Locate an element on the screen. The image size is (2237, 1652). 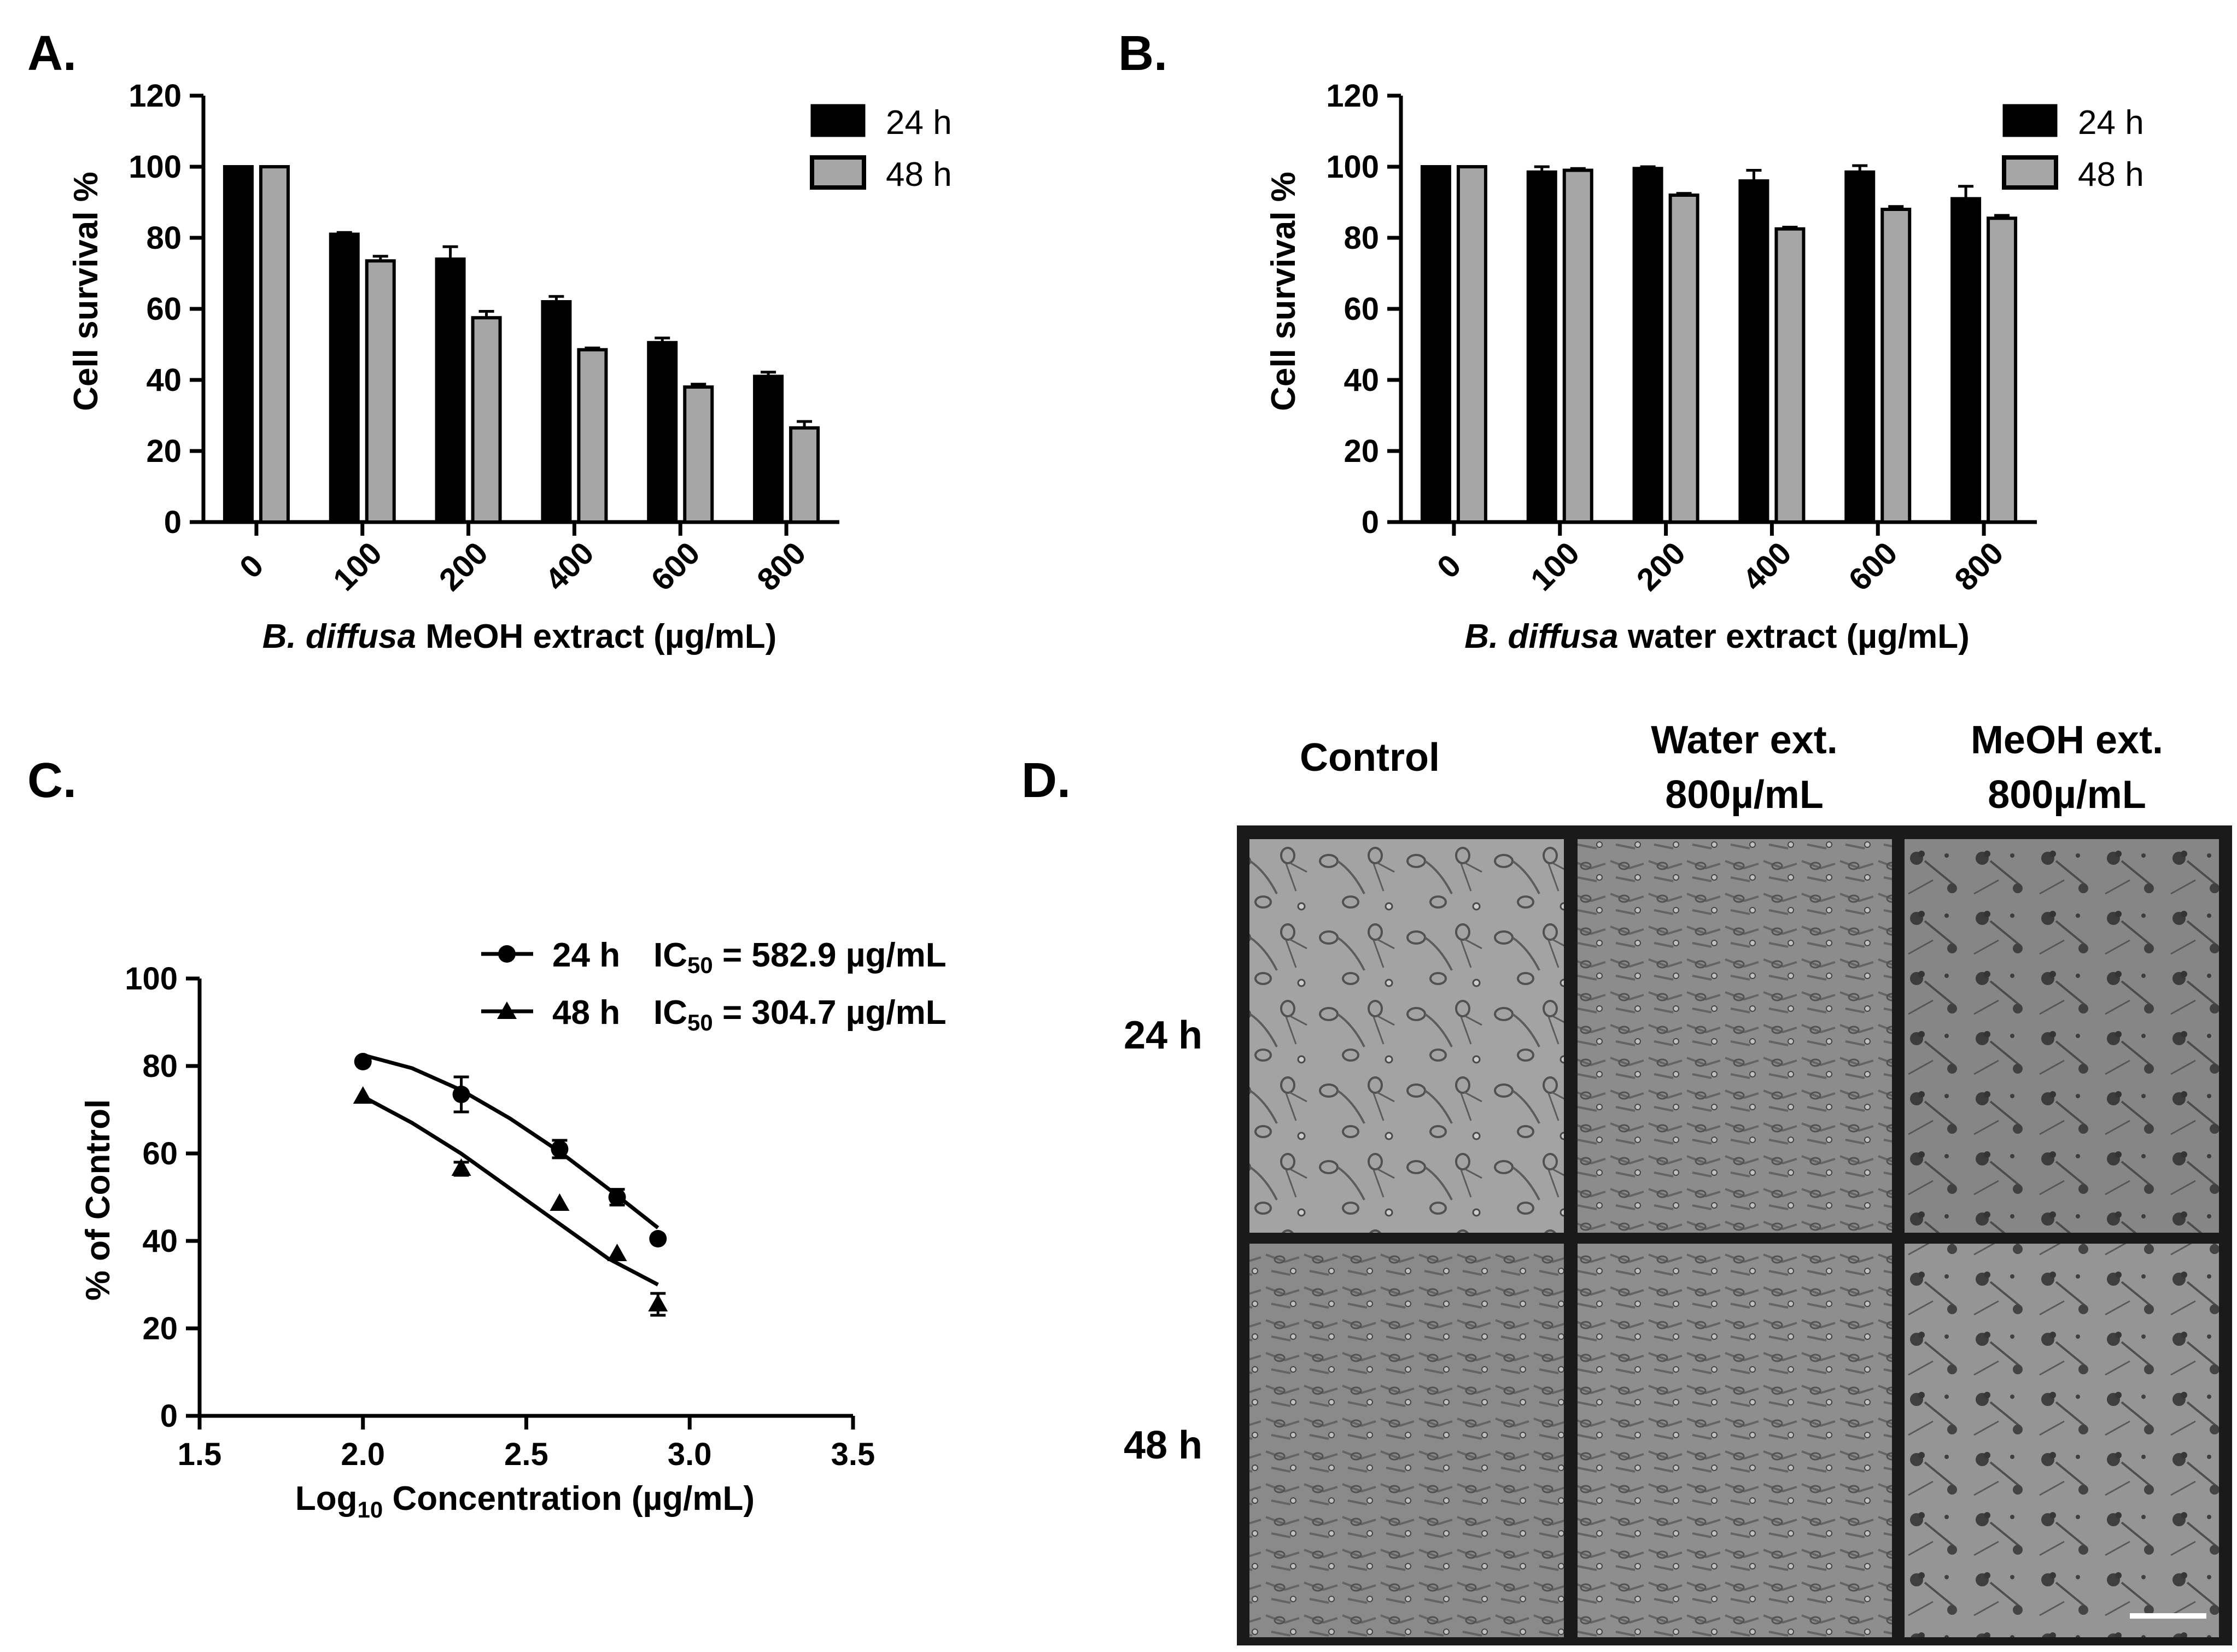
point-48h-2.301 is located at coordinates (461, 1167).